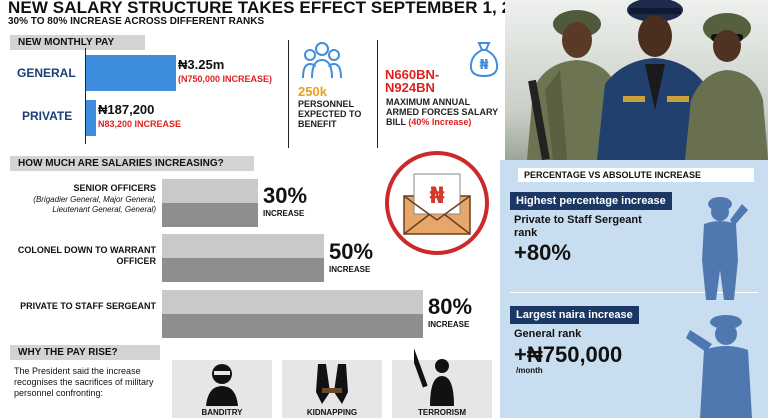  Describe the element at coordinates (434, 377) in the screenshot. I see `gunman-icon` at that location.